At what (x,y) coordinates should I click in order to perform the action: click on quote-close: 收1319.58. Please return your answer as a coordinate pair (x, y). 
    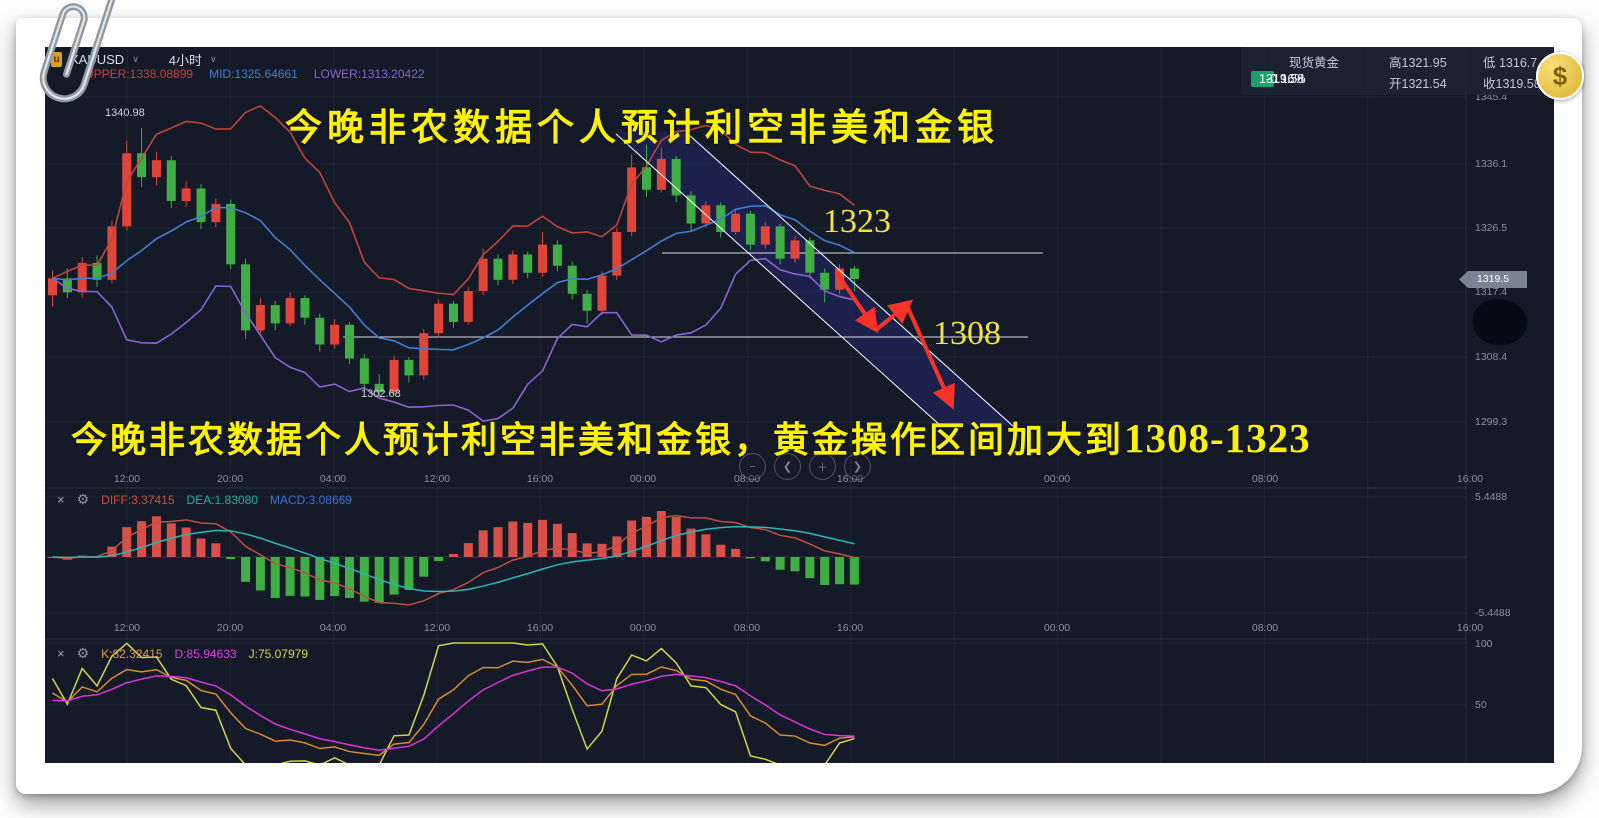
    Looking at the image, I should click on (1512, 84).